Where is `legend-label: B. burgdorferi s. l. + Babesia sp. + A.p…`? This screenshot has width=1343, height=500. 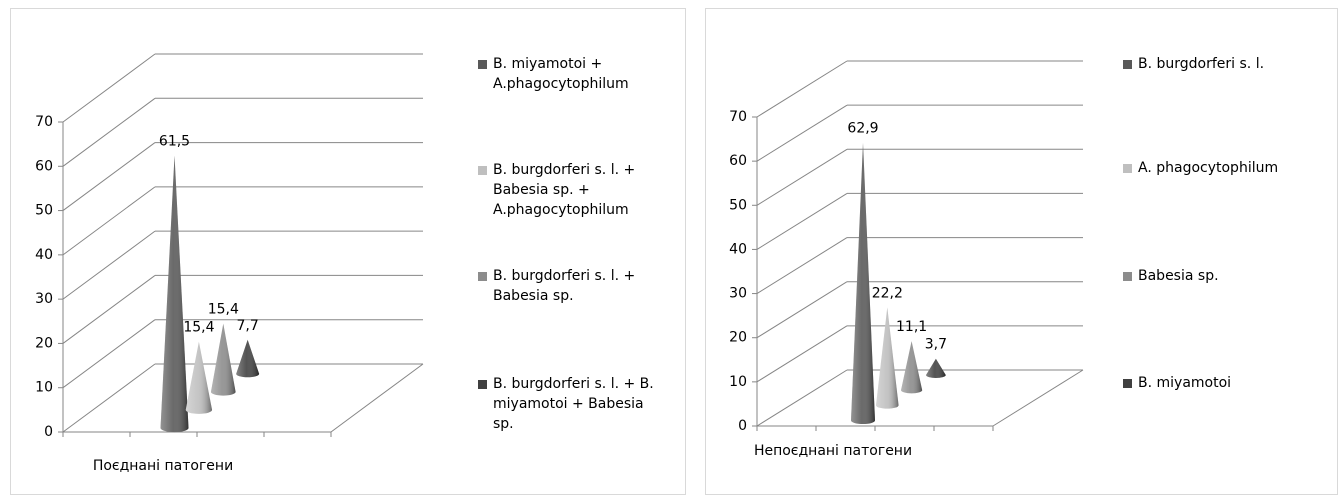
legend-label: B. burgdorferi s. l. + Babesia sp. + A.p… is located at coordinates (564, 190).